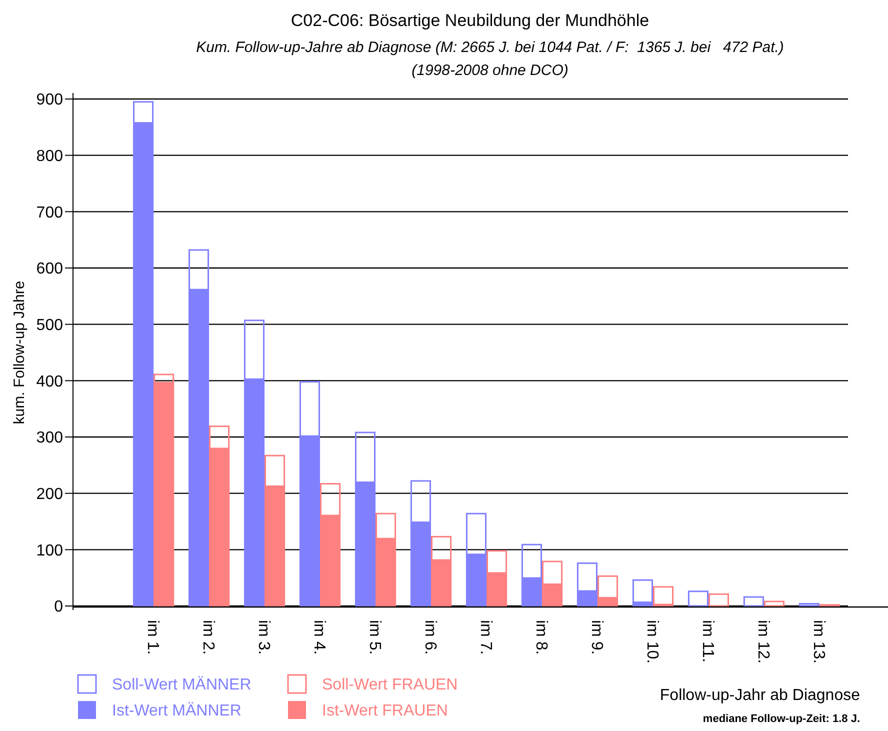 The image size is (888, 731). What do you see at coordinates (50, 551) in the screenshot?
I see `y-tick-label: 100` at bounding box center [50, 551].